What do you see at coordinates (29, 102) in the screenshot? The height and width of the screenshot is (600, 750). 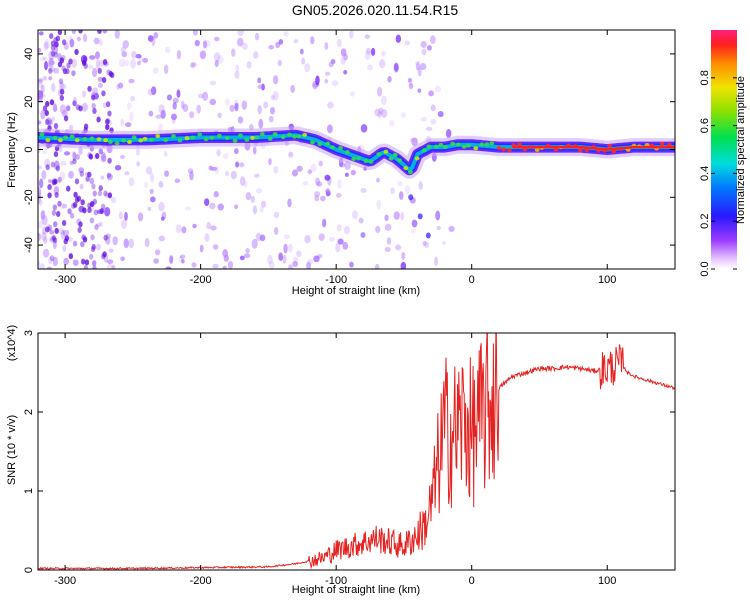 I see `spectrogram-y-tick-label: 20` at bounding box center [29, 102].